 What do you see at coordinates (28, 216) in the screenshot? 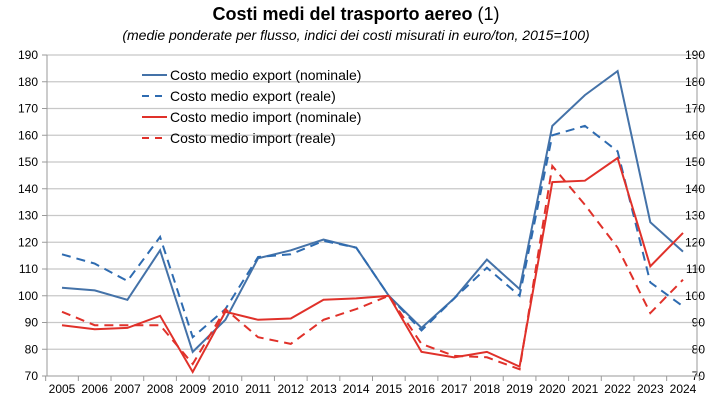
I see `y-tick-label-left: 130` at bounding box center [28, 216].